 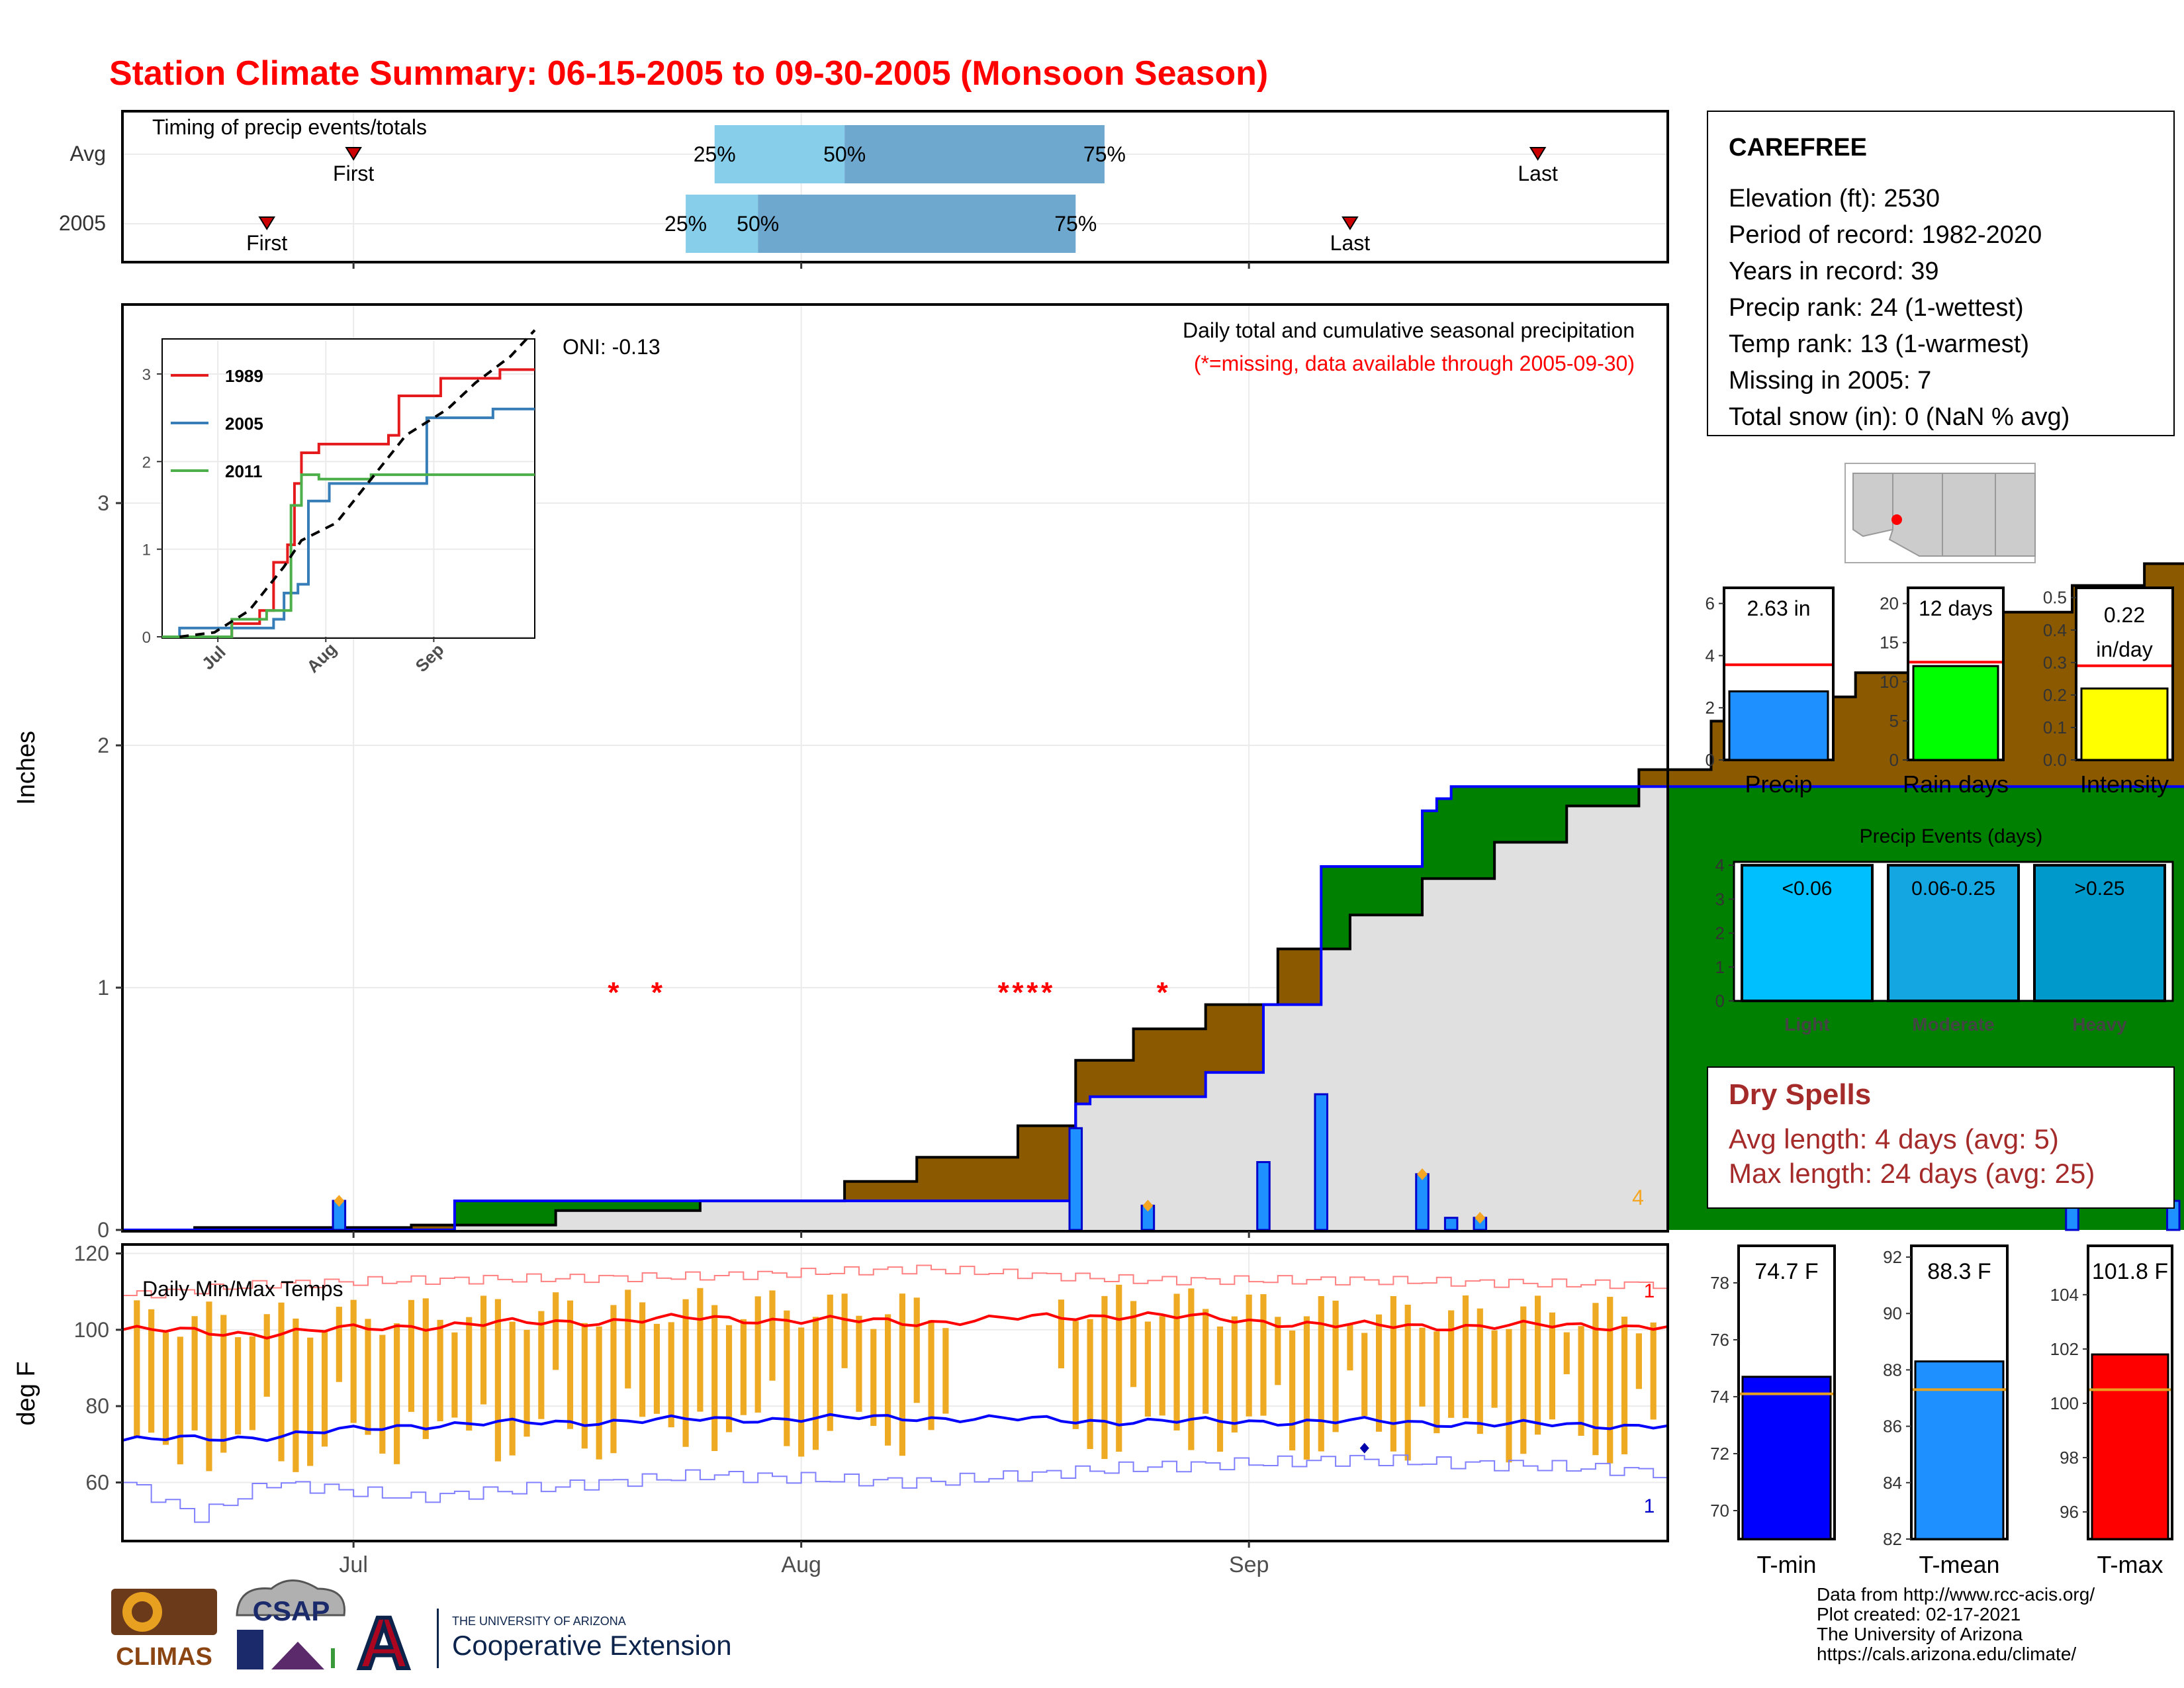 What do you see at coordinates (1956, 608) in the screenshot?
I see `mini-bar-value-label: 12 days` at bounding box center [1956, 608].